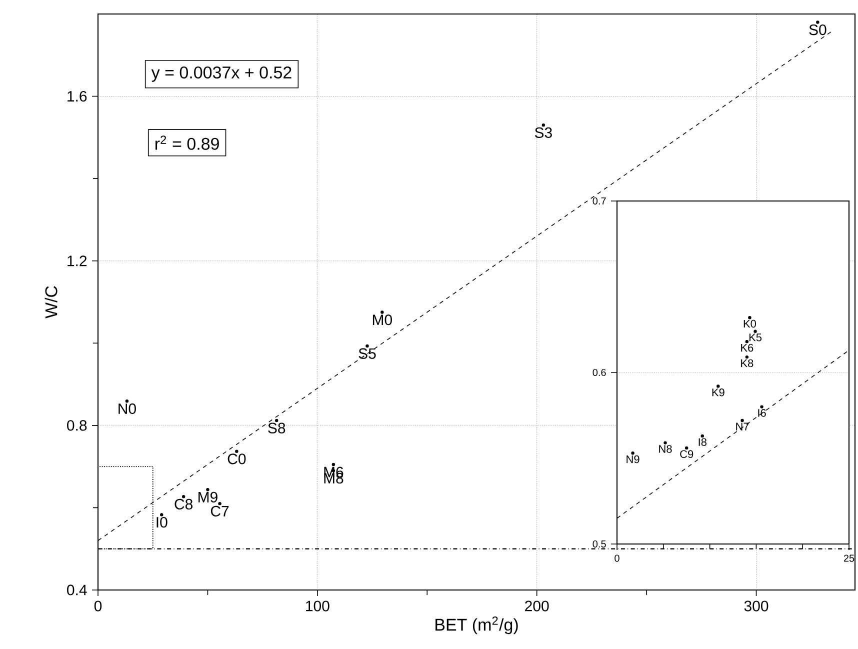 The image size is (858, 649). Describe the element at coordinates (849, 558) in the screenshot. I see `x-tick-label: 25` at that location.